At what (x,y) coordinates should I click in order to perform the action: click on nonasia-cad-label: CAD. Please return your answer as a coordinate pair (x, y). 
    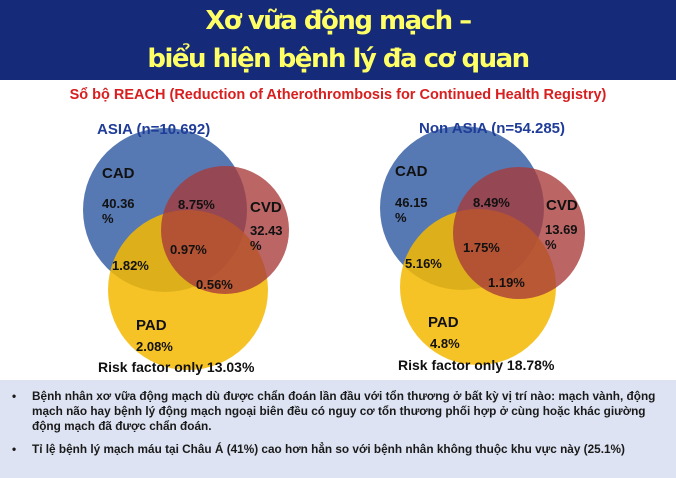
    Looking at the image, I should click on (411, 171).